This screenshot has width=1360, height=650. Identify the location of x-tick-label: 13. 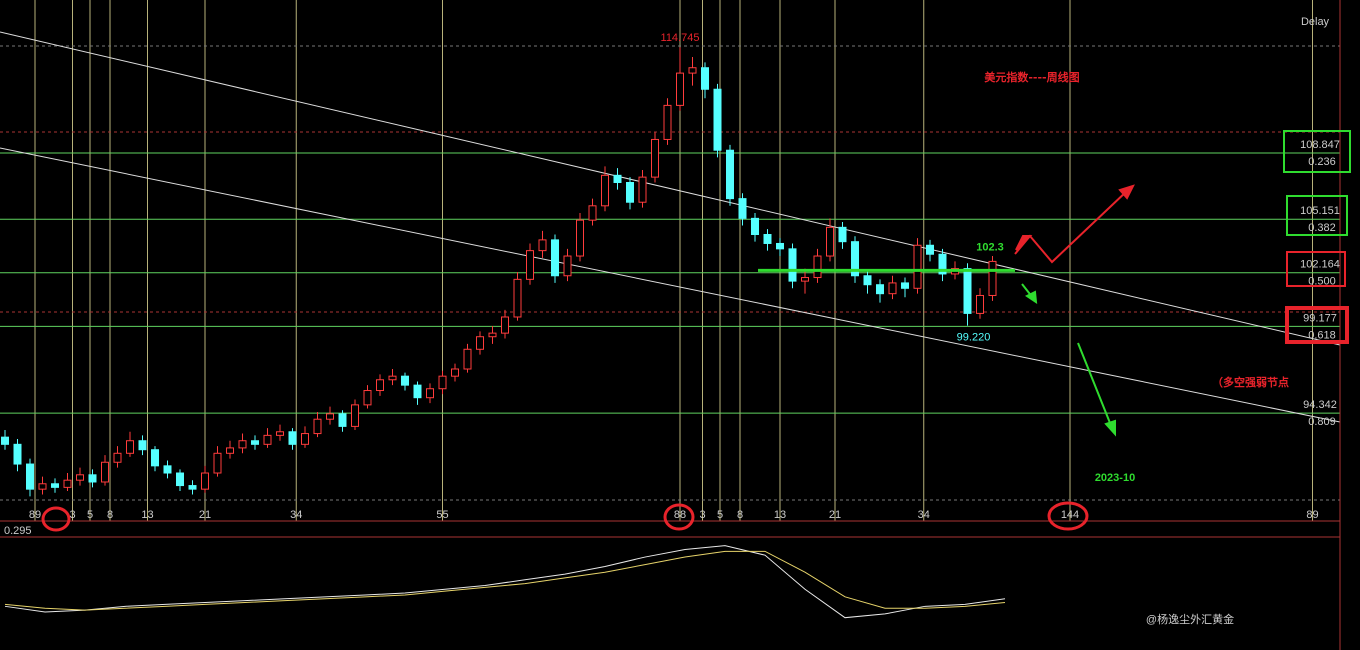
(147, 515).